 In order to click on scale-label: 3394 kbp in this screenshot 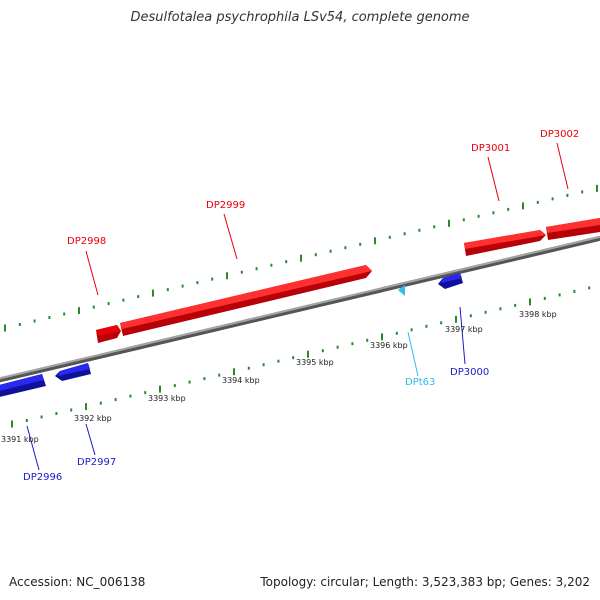, I will do `click(241, 380)`.